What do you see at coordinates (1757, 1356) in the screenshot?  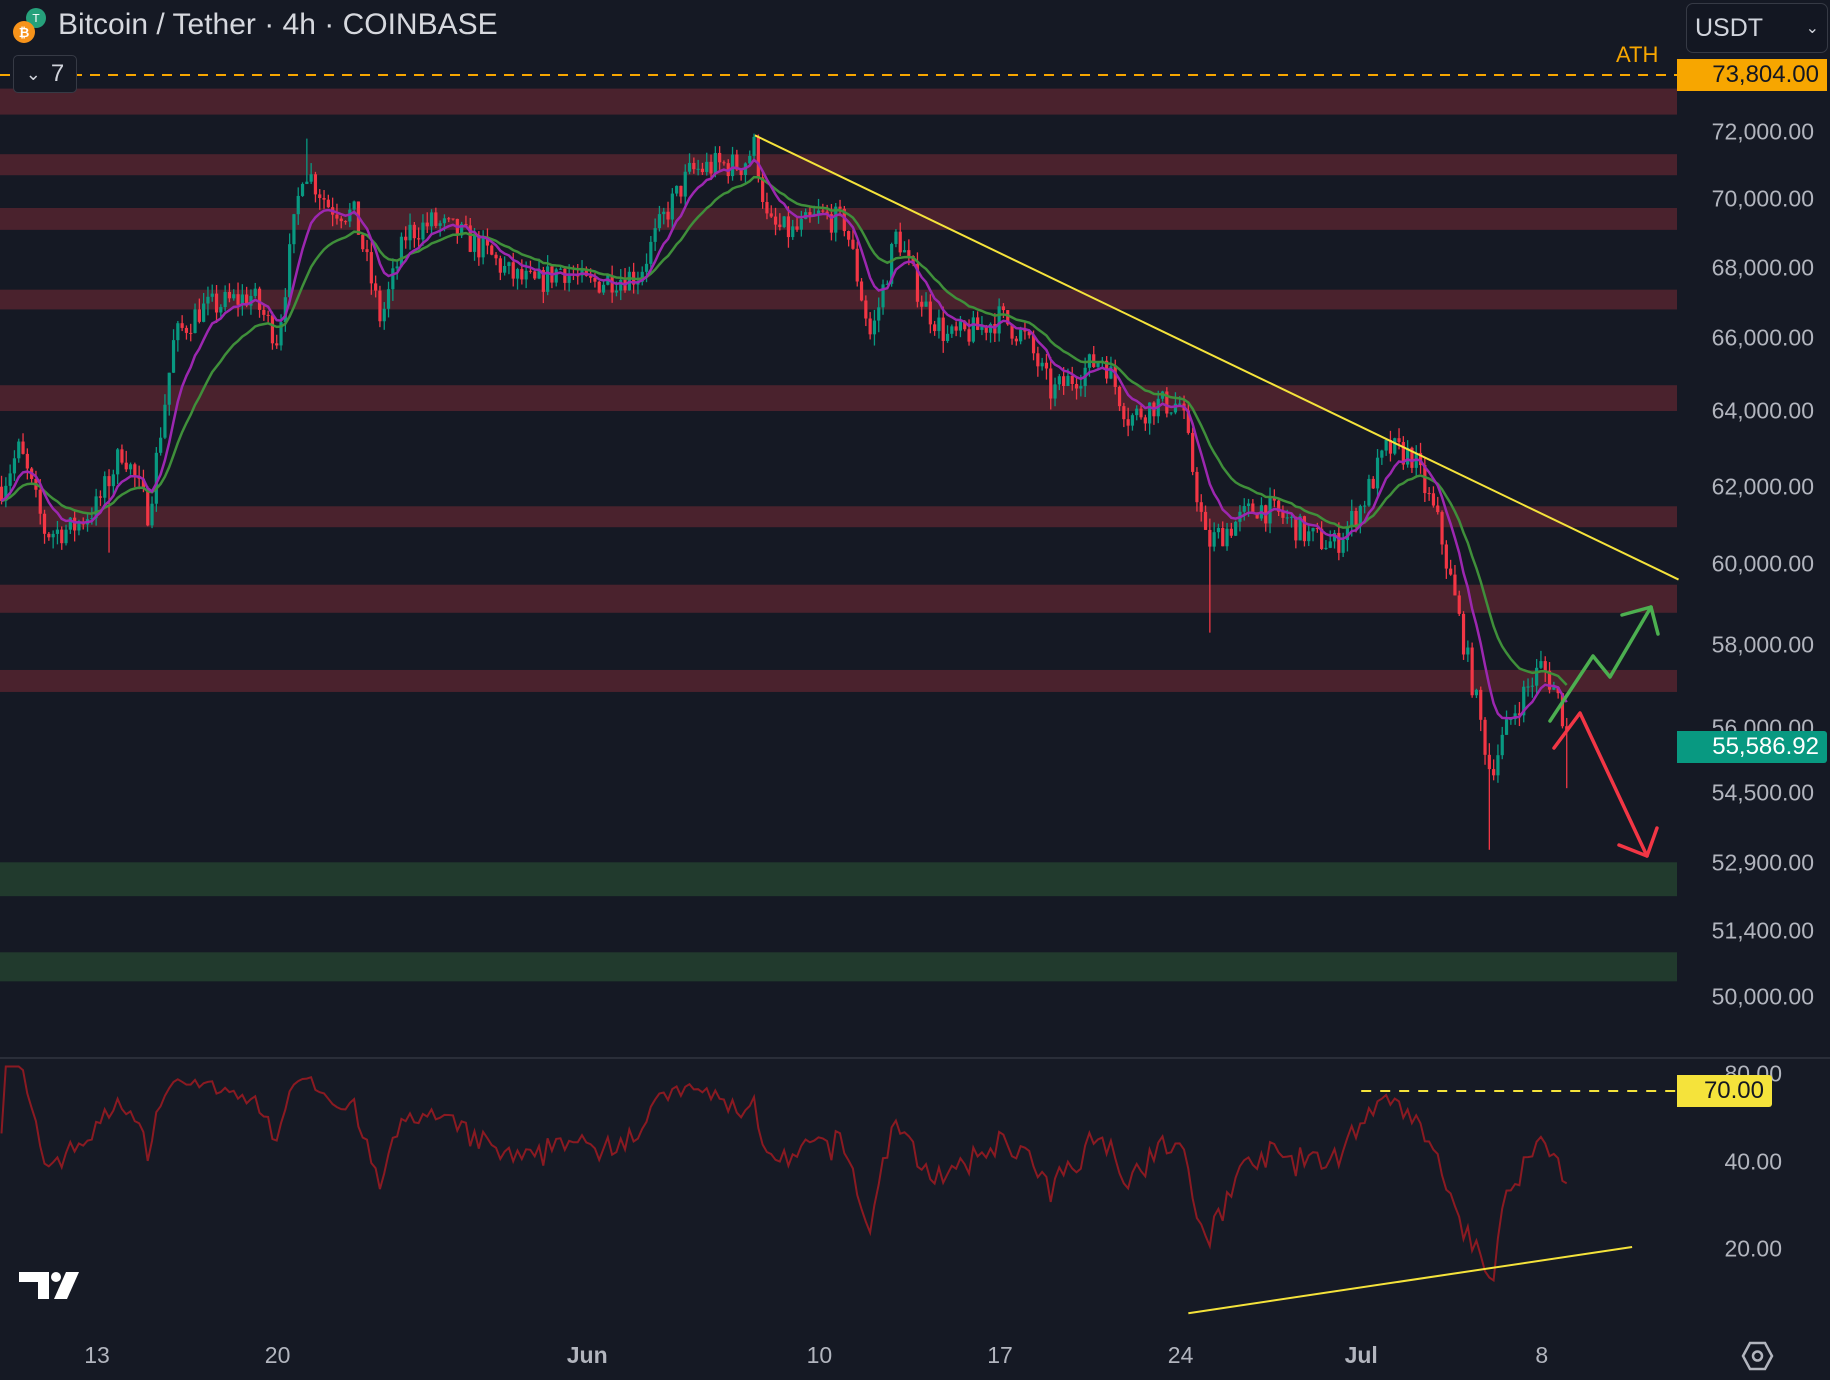 I see `settings-icon` at bounding box center [1757, 1356].